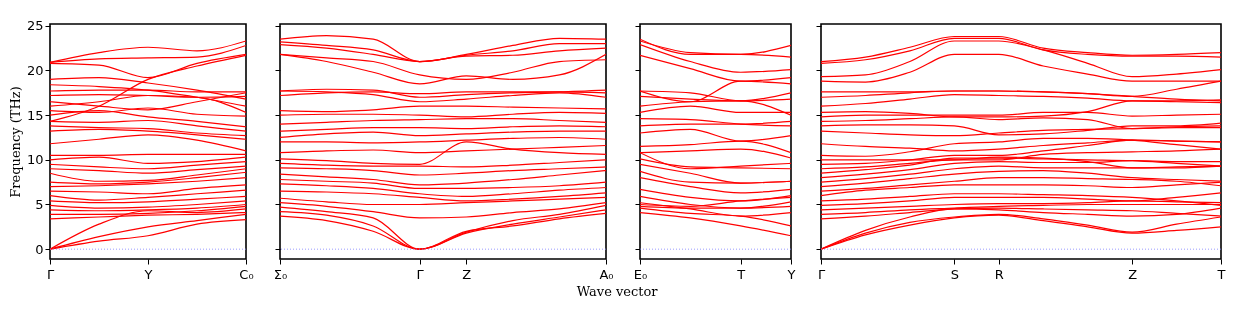 Image resolution: width=1237 pixels, height=310 pixels. What do you see at coordinates (35, 26) in the screenshot?
I see `y-tick-label: 25` at bounding box center [35, 26].